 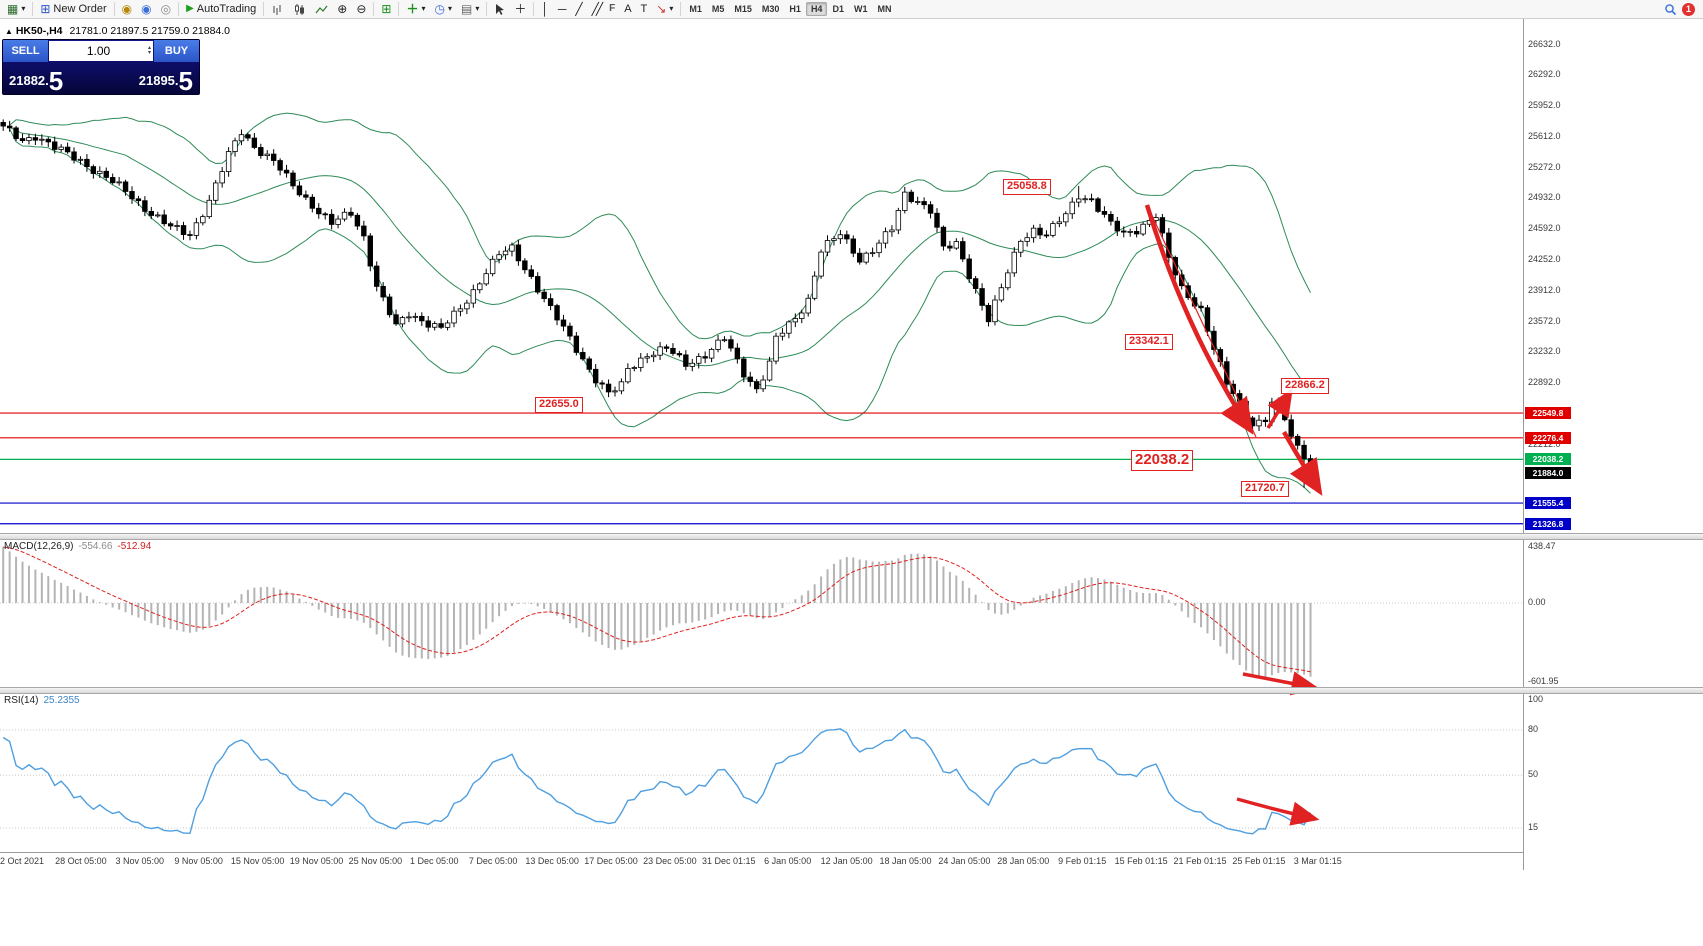 I want to click on macd-signal-value: -512.94, so click(x=134, y=546).